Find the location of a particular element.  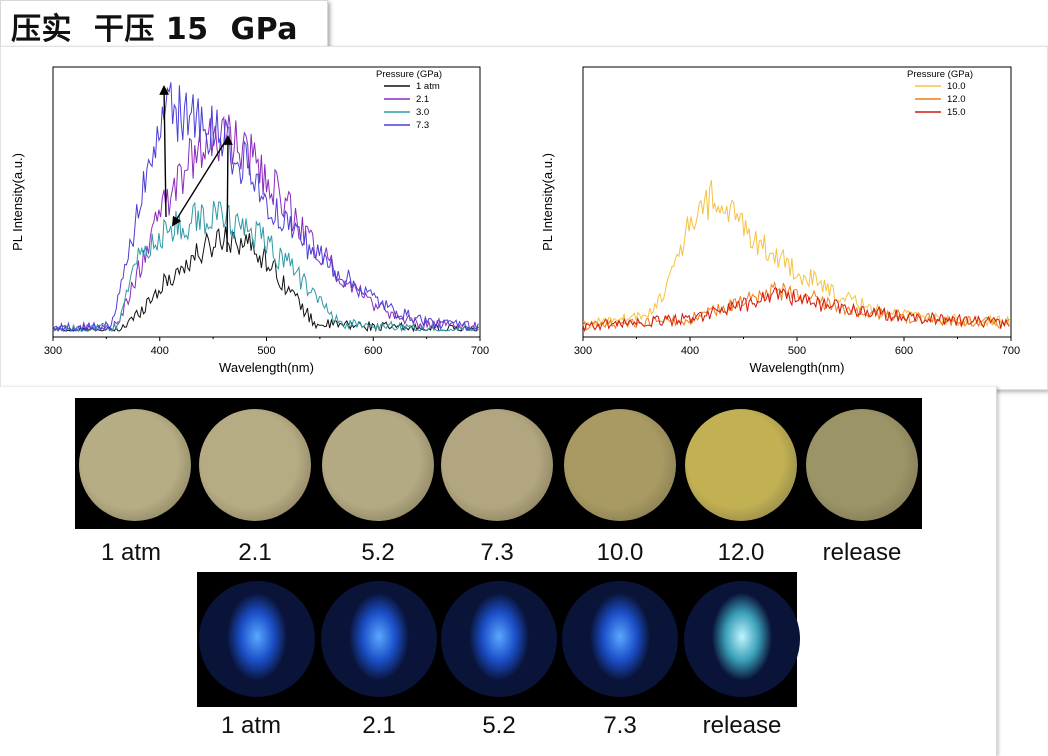

legend-label: 7.3 is located at coordinates (422, 125).